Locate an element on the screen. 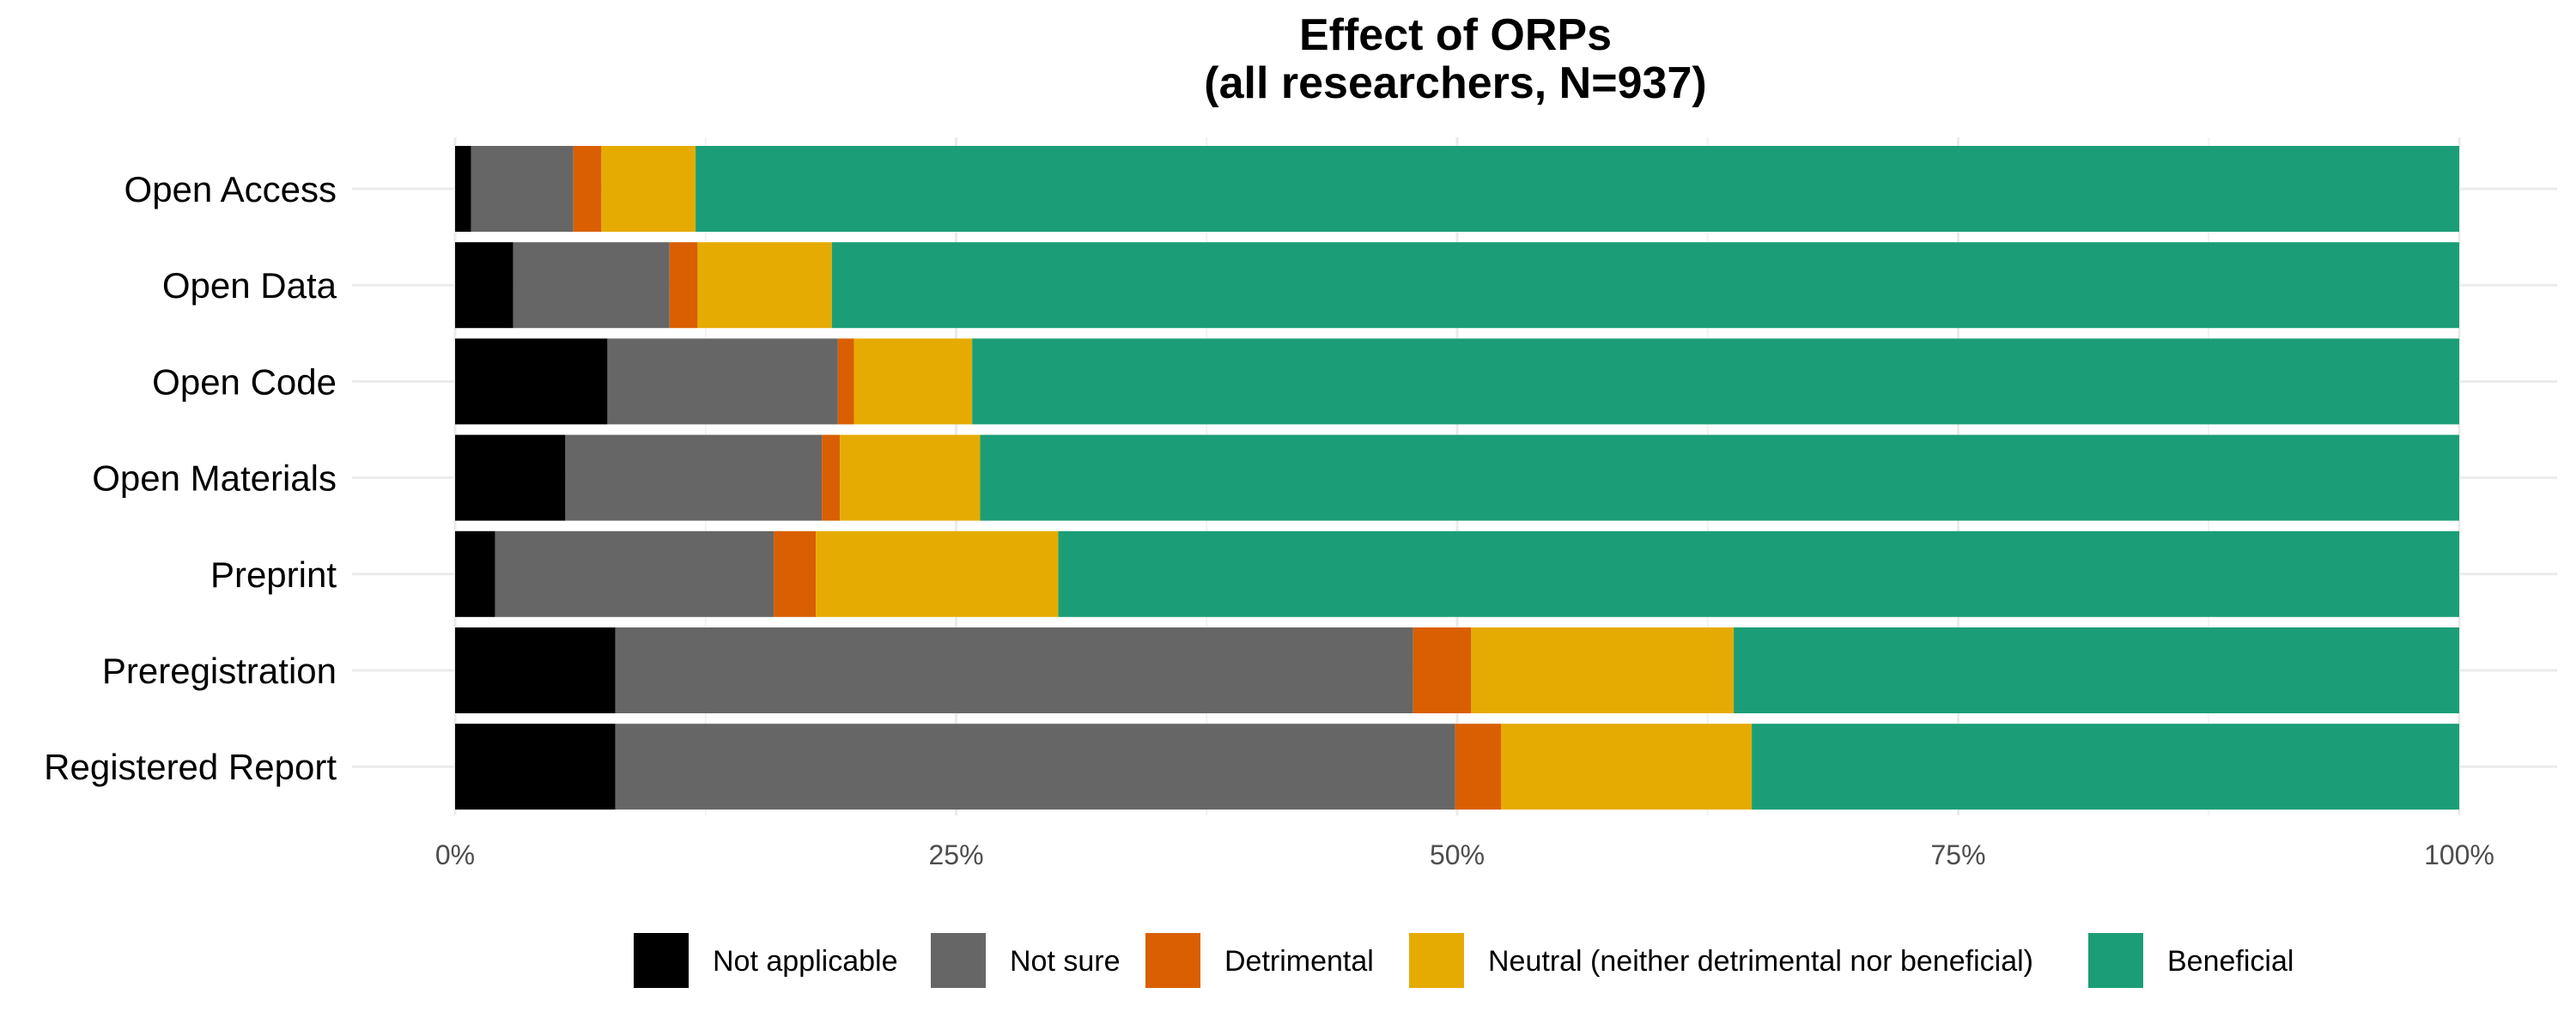 Image resolution: width=2576 pixels, height=1030 pixels. category-label: Open Code is located at coordinates (244, 381).